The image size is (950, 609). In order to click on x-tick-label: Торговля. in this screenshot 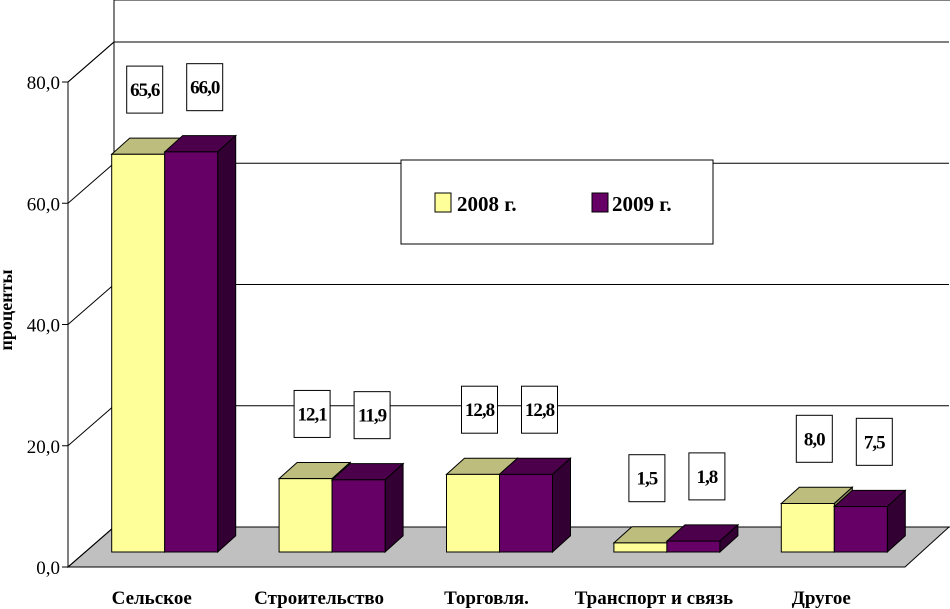, I will do `click(486, 598)`.